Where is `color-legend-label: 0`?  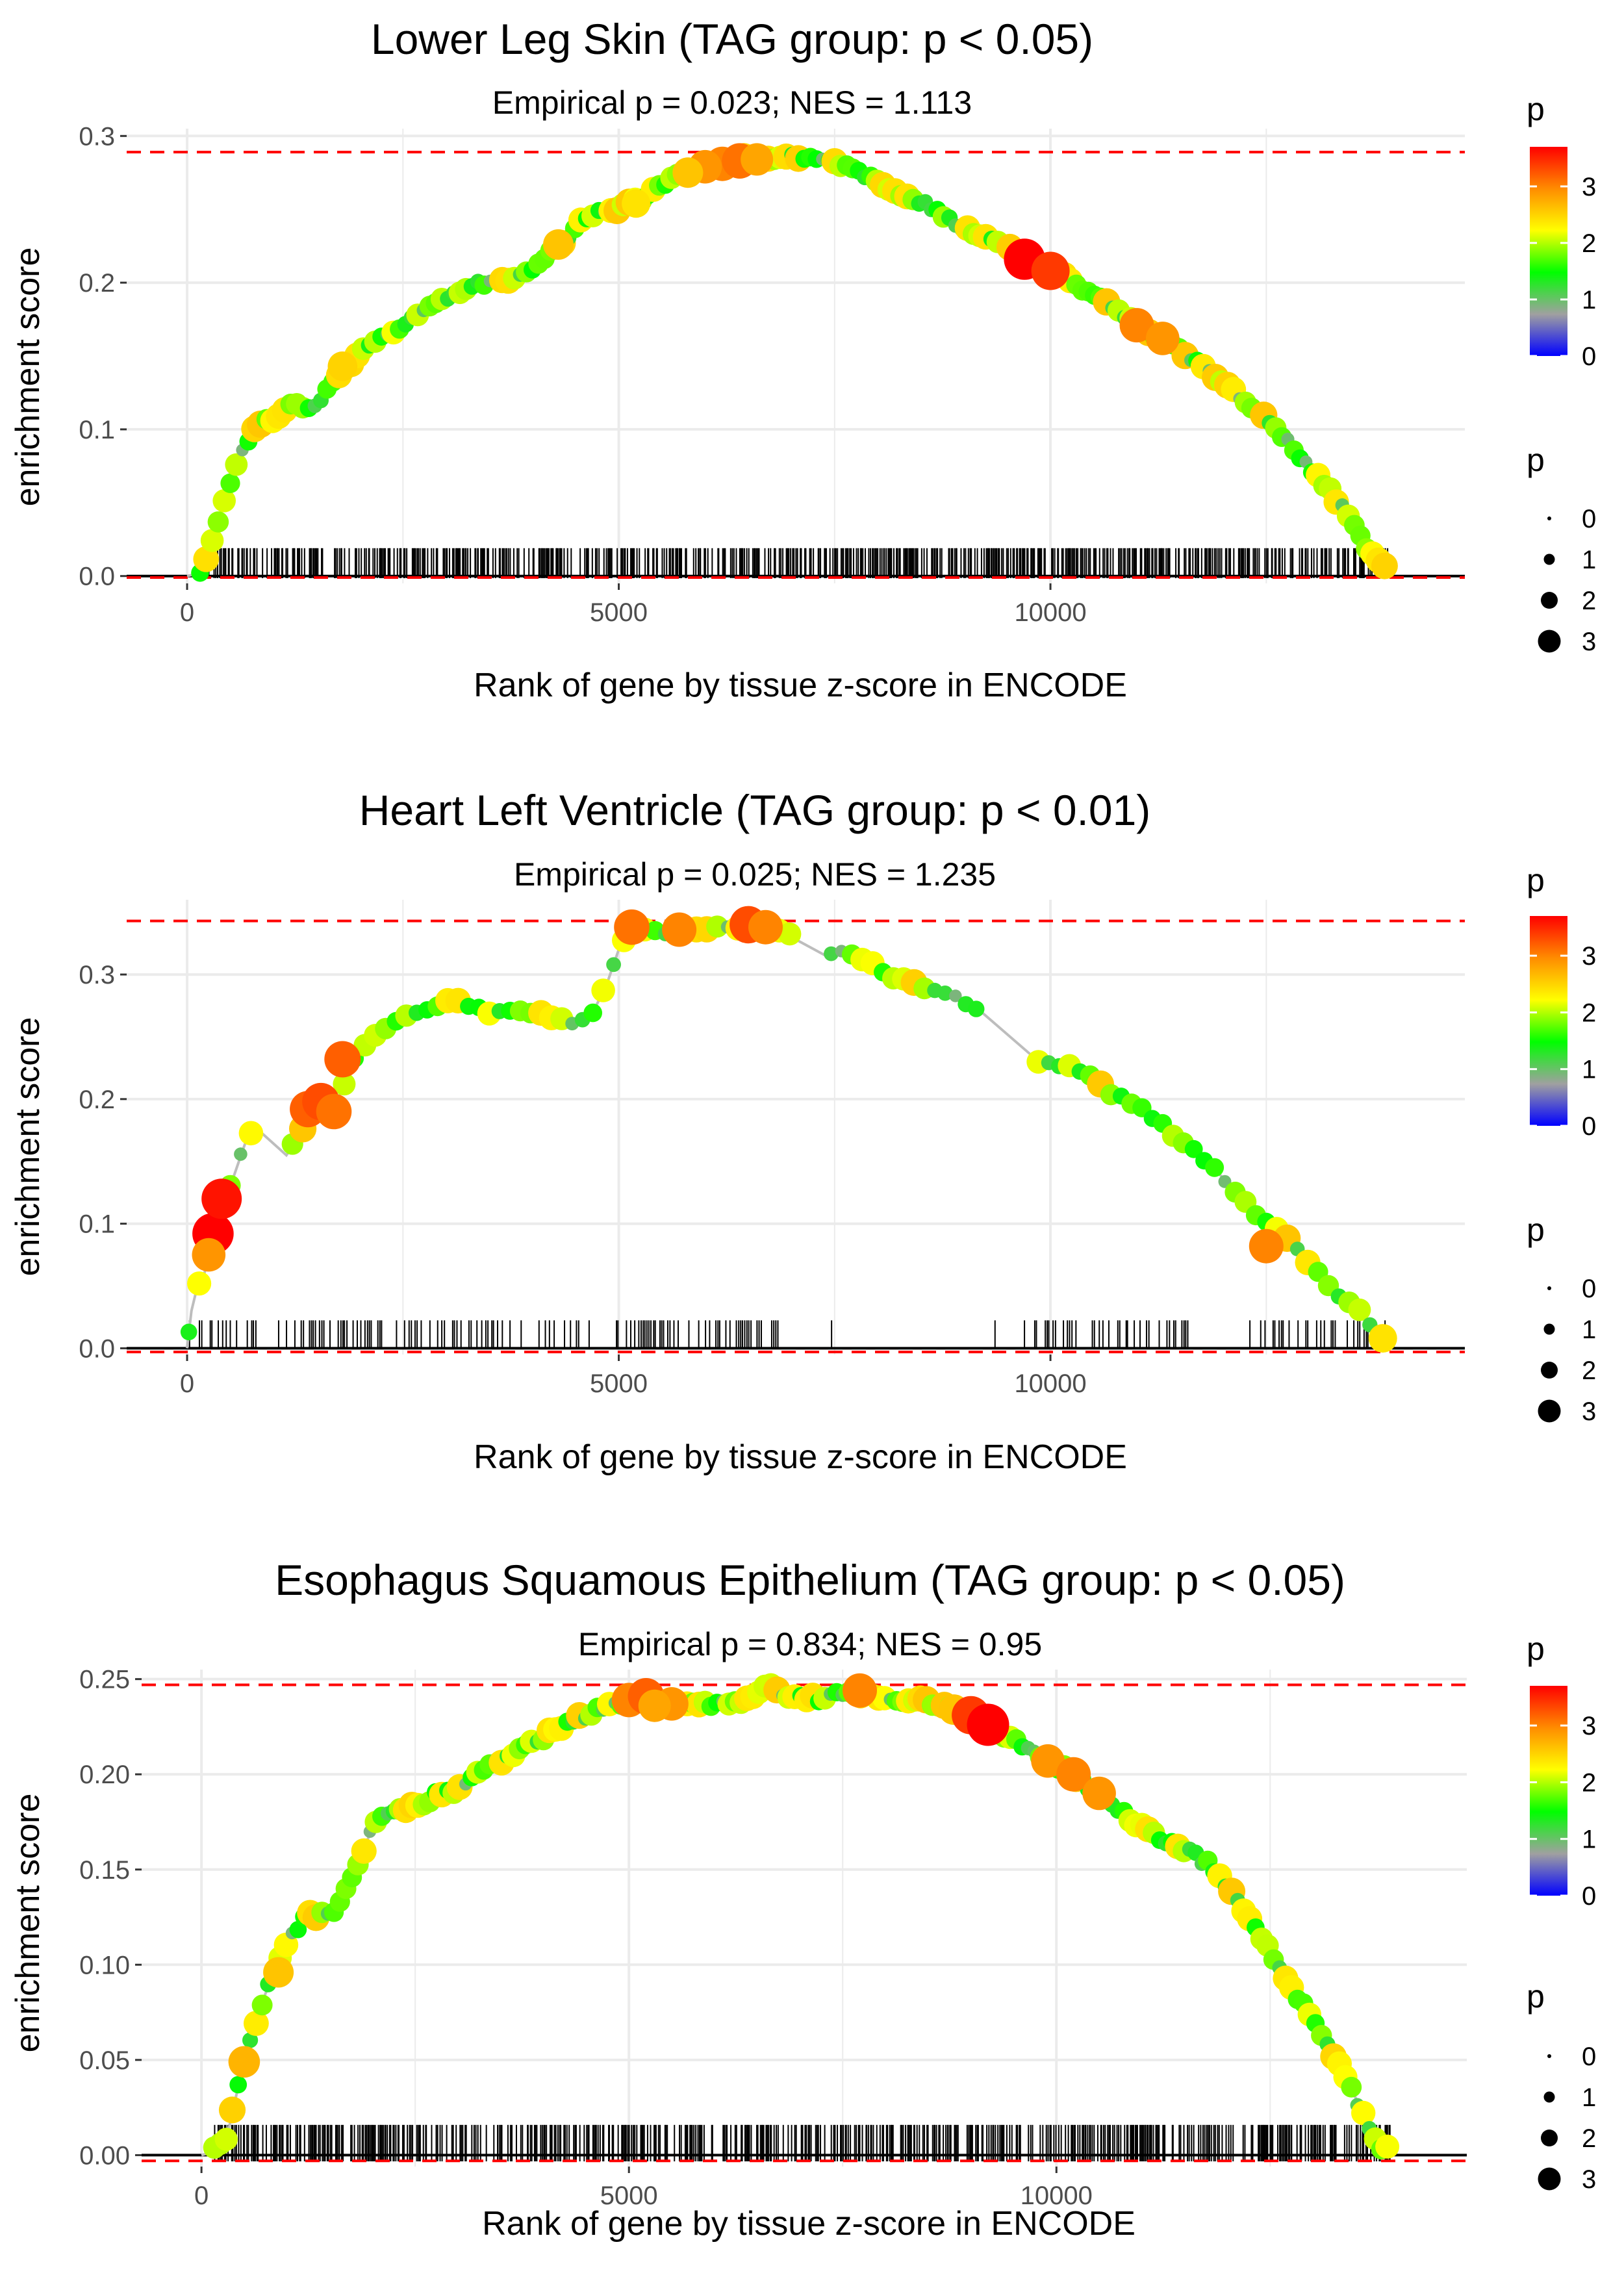
color-legend-label: 0 is located at coordinates (1589, 357).